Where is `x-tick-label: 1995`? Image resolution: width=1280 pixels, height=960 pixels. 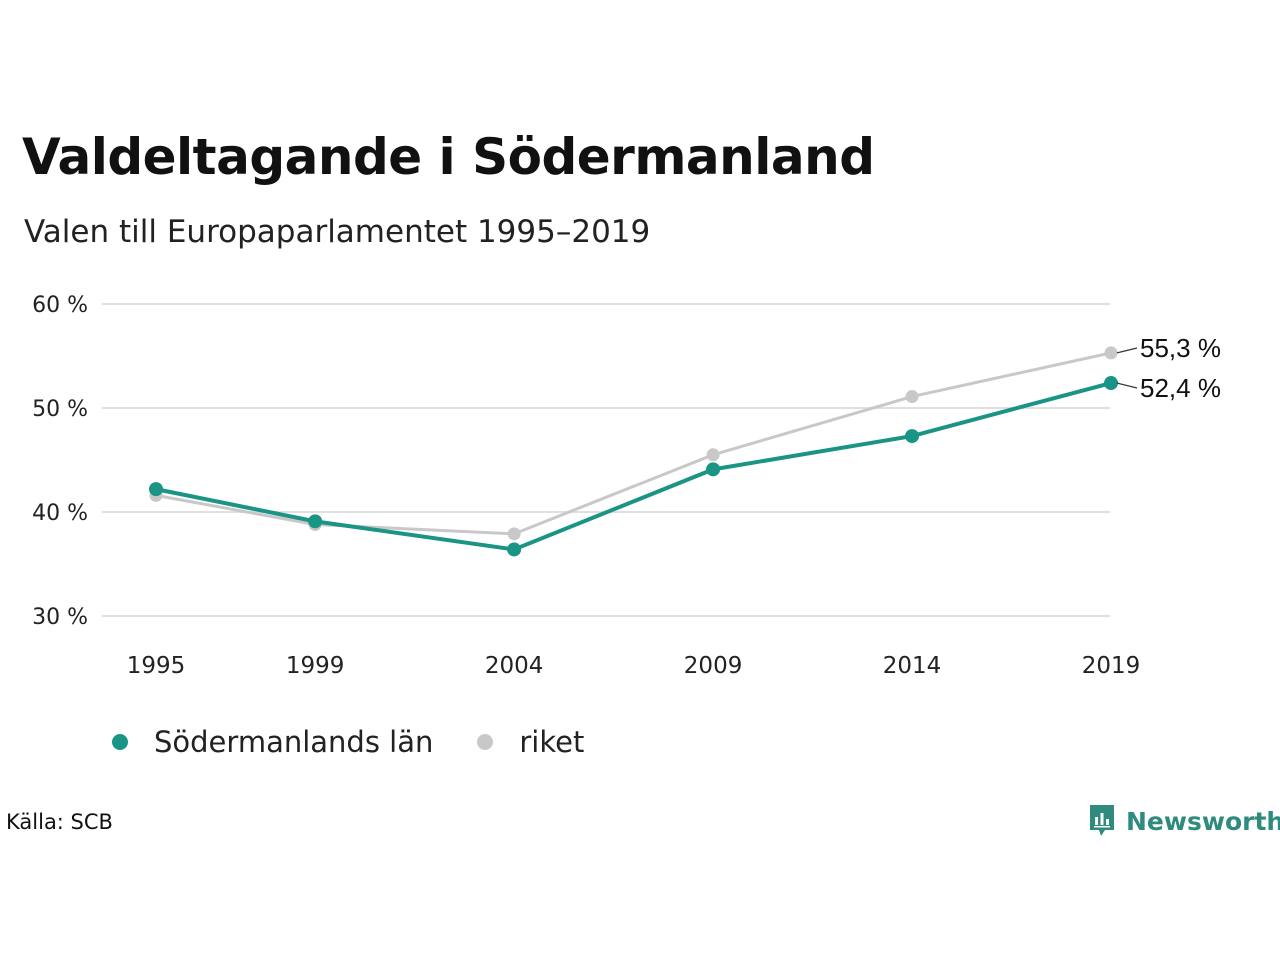
x-tick-label: 1995 is located at coordinates (156, 666).